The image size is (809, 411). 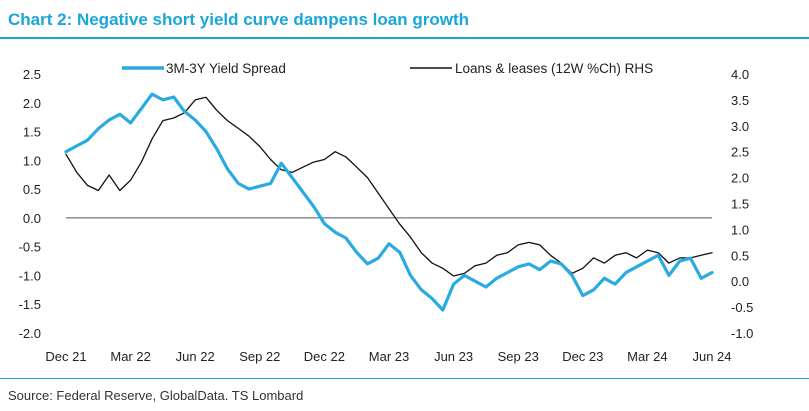 What do you see at coordinates (742, 307) in the screenshot?
I see `right-tick-label: -0.5` at bounding box center [742, 307].